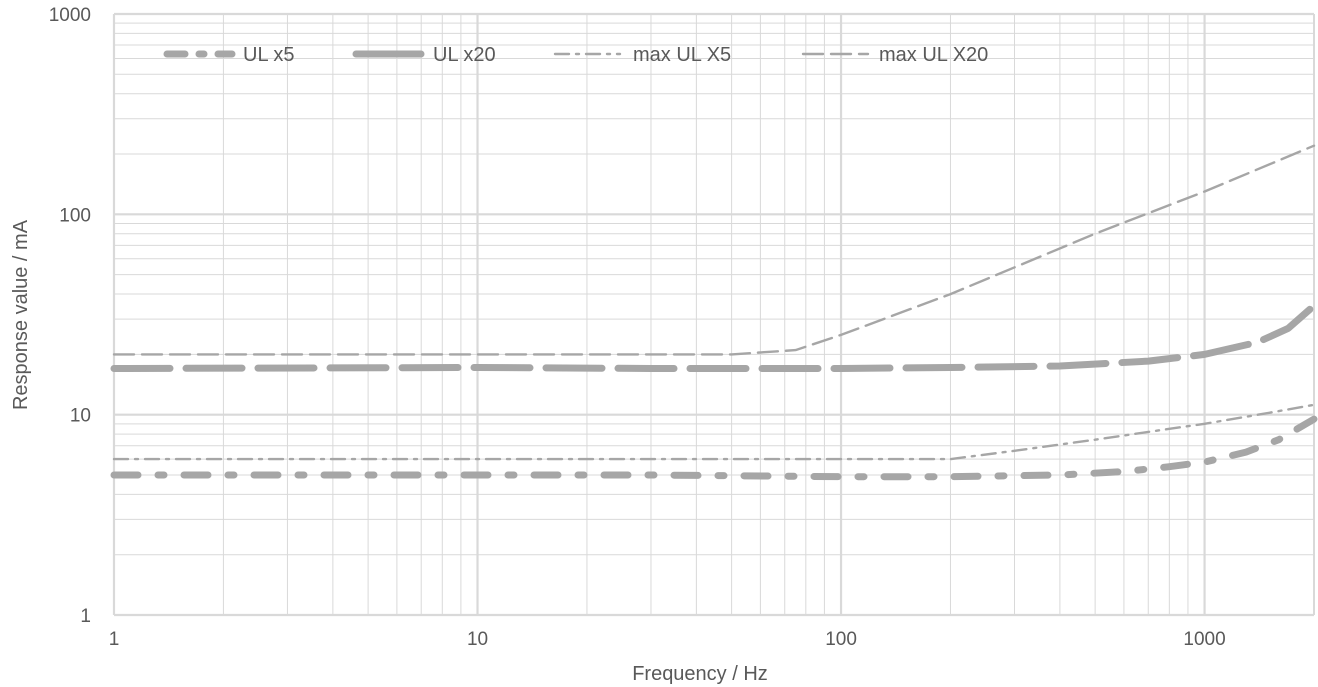  Describe the element at coordinates (667, 639) in the screenshot. I see `x-tick-labels: 1 10 100 1000` at that location.